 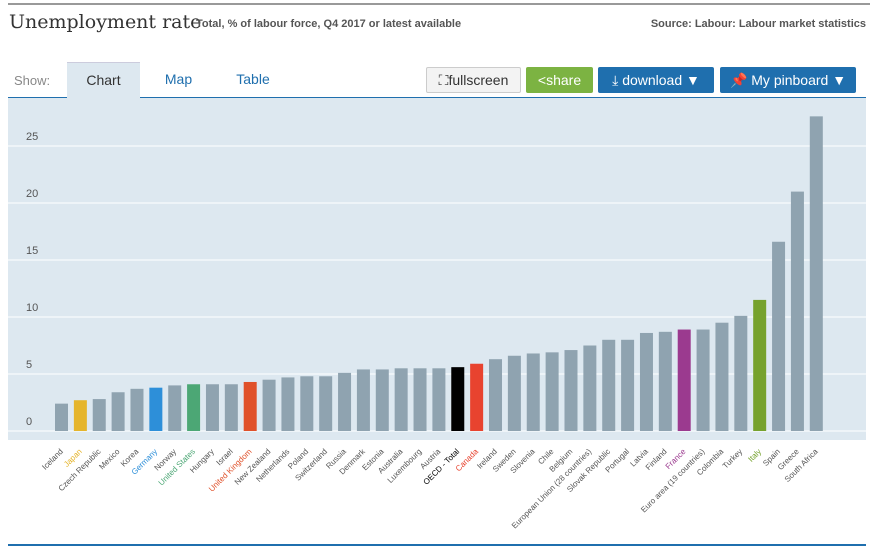 What do you see at coordinates (437, 545) in the screenshot?
I see `bottom-divider` at bounding box center [437, 545].